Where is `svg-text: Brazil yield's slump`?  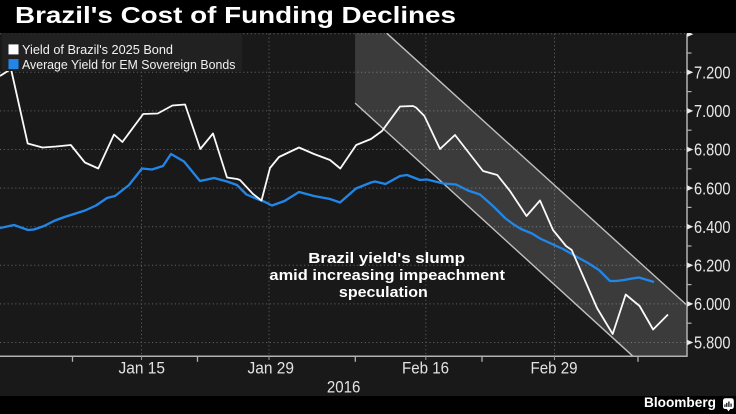
svg-text: Brazil yield's slump is located at coordinates (386, 258).